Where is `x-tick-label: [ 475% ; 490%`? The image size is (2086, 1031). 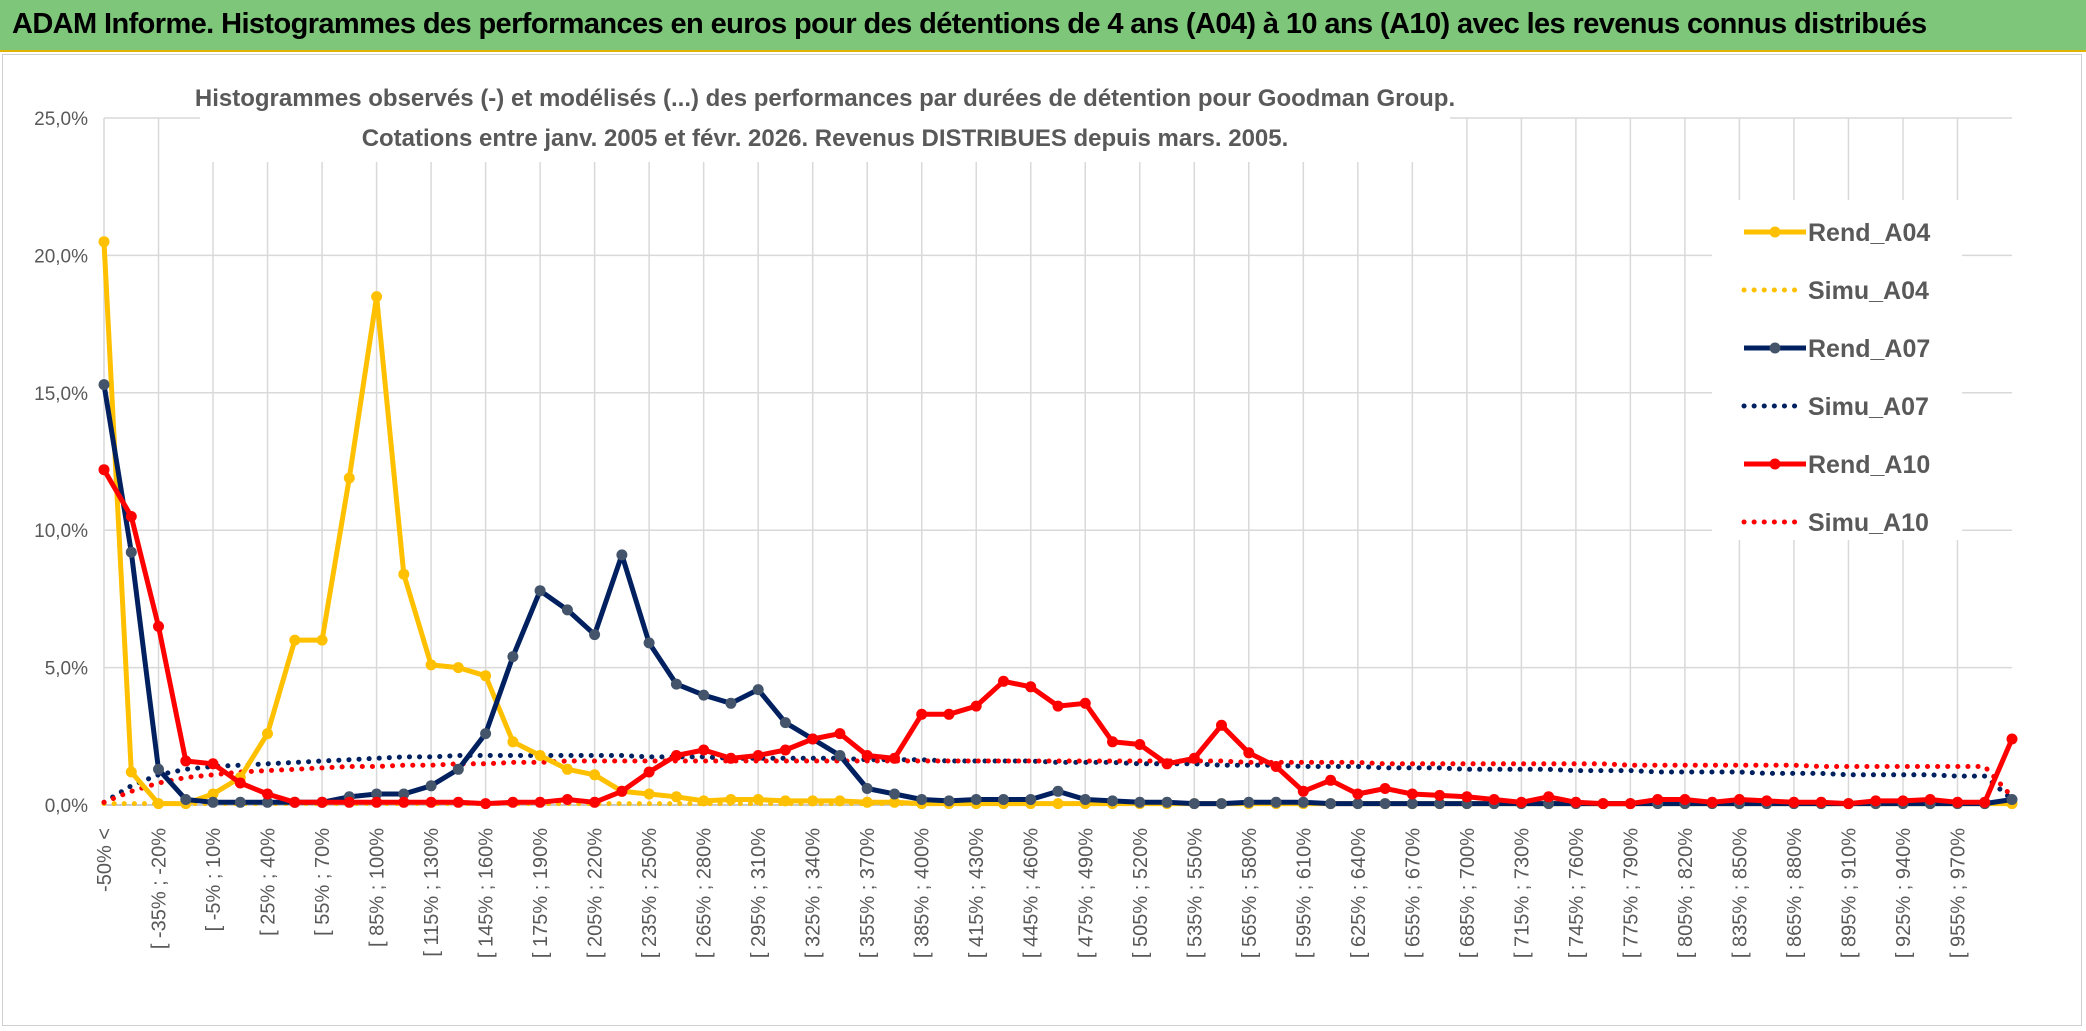 x-tick-label: [ 475% ; 490% is located at coordinates (1086, 893).